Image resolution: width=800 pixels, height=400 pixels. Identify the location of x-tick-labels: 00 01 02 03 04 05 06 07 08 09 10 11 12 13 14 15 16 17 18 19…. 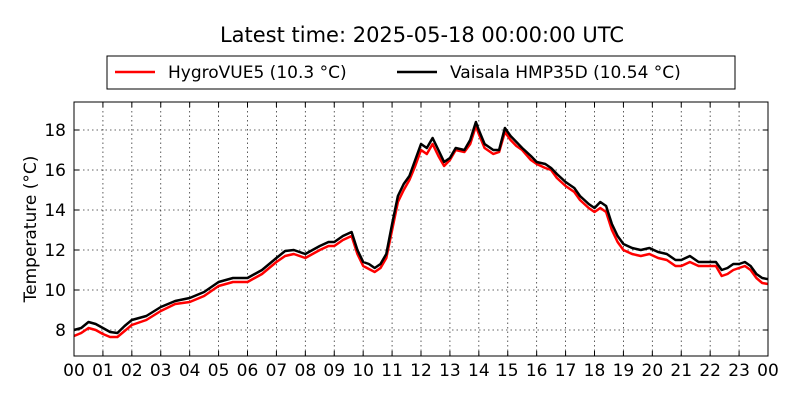
(421, 371).